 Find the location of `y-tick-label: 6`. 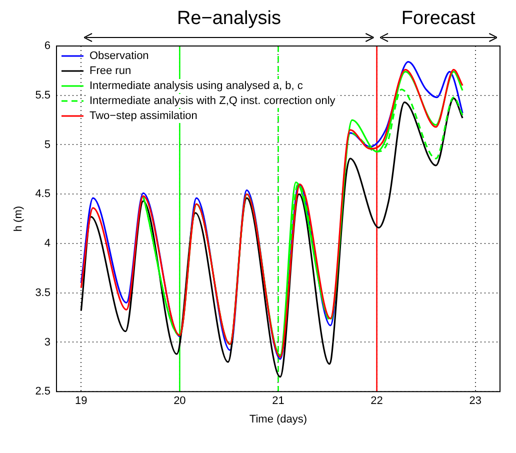

y-tick-label: 6 is located at coordinates (47, 46).